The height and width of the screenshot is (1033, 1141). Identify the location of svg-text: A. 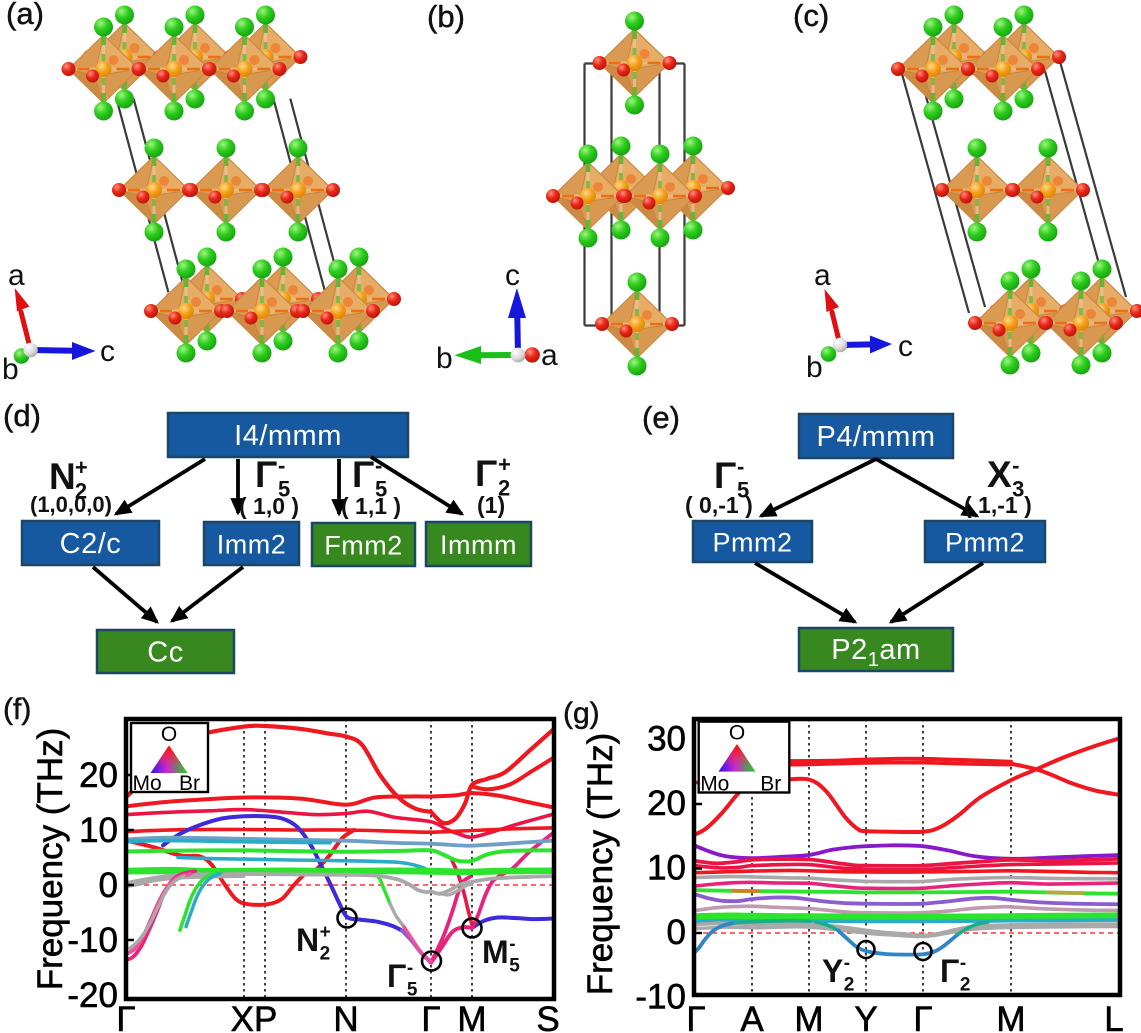
(752, 1016).